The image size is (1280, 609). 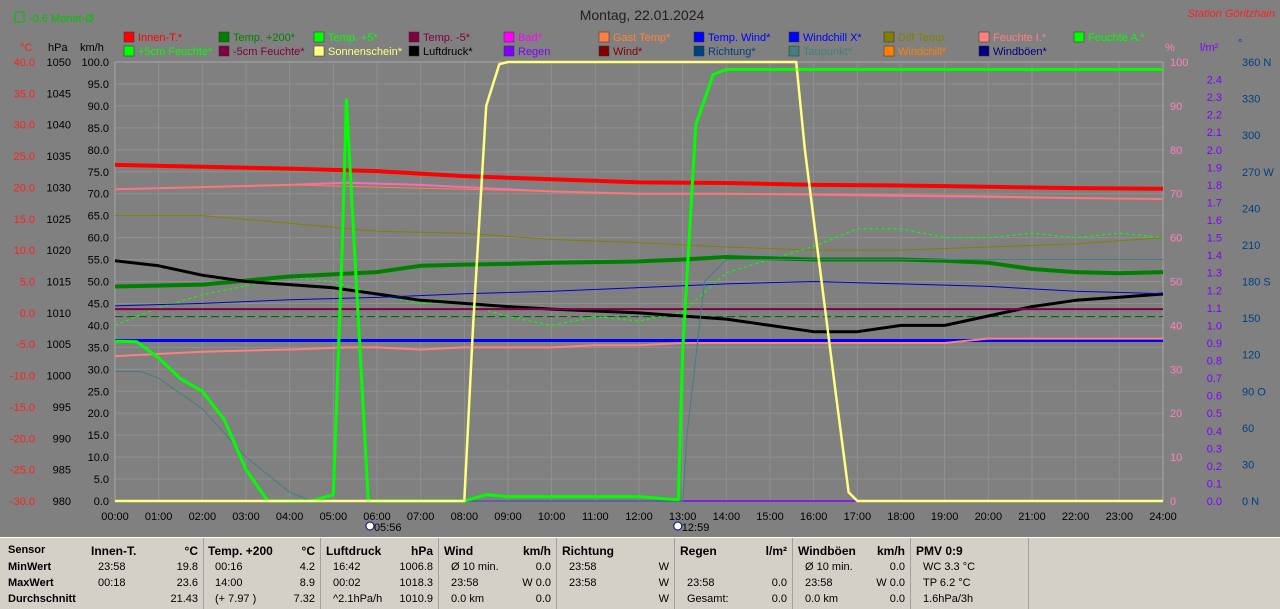 What do you see at coordinates (947, 583) in the screenshot?
I see `stats-time-cell: TP 6.2 °C` at bounding box center [947, 583].